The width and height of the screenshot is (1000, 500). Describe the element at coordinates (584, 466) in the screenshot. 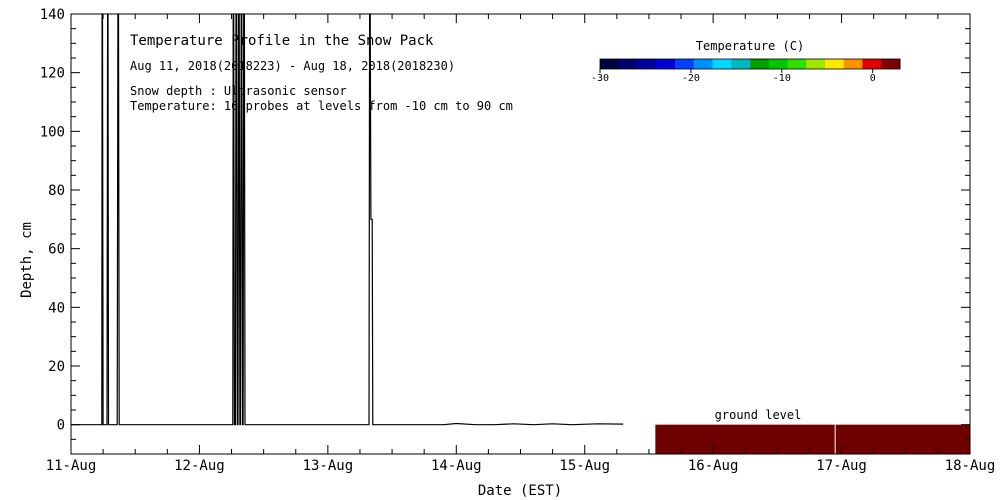

I see `x-tick-label: 15-Aug` at that location.